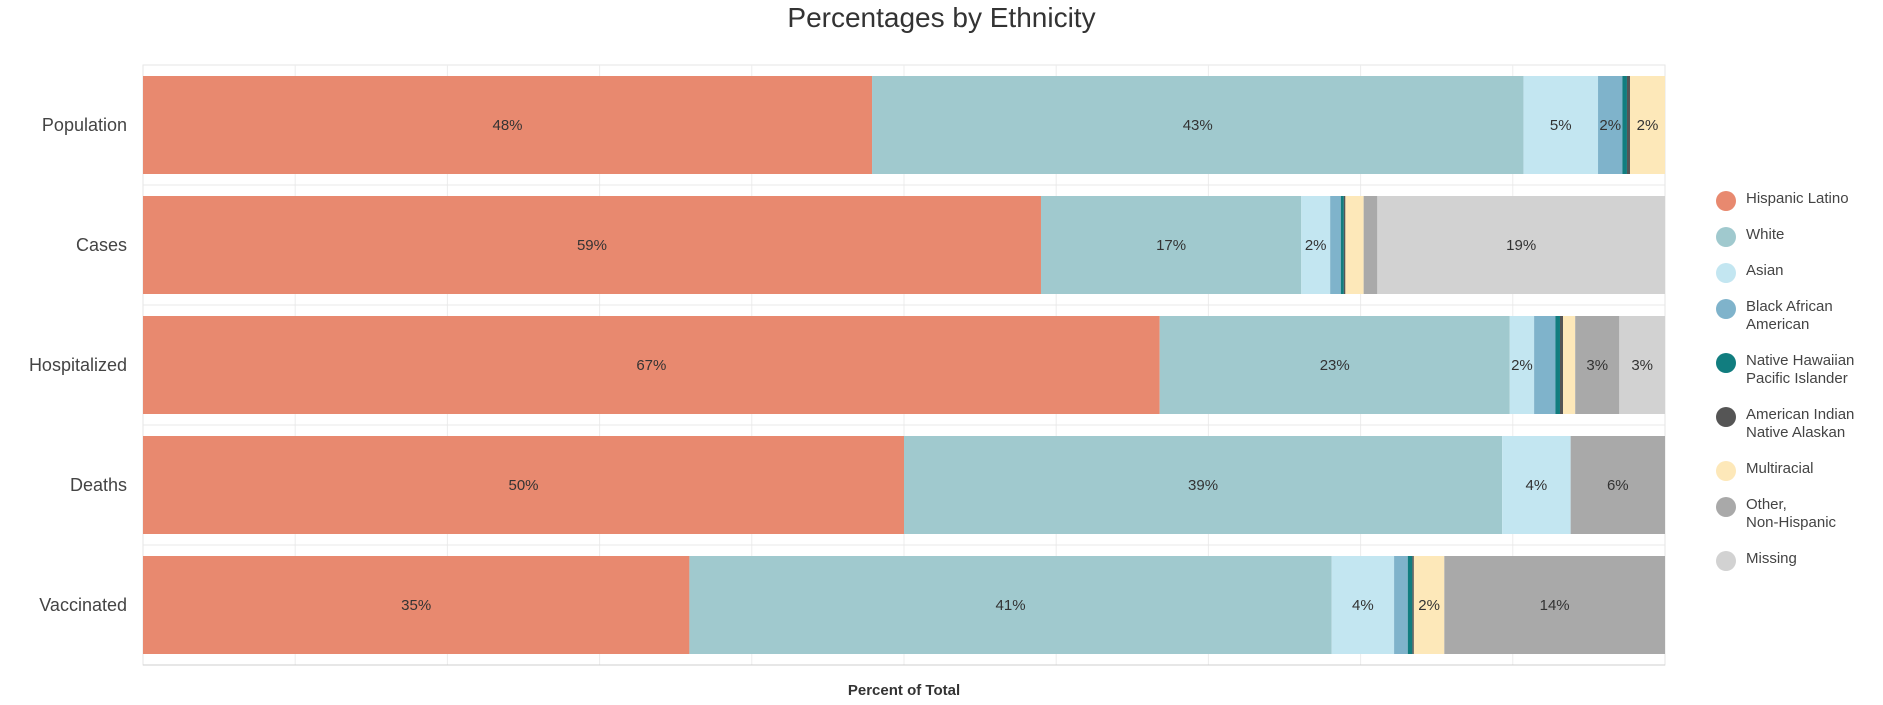 The image size is (1883, 705). Describe the element at coordinates (1765, 270) in the screenshot. I see `legend-label: Asian` at that location.